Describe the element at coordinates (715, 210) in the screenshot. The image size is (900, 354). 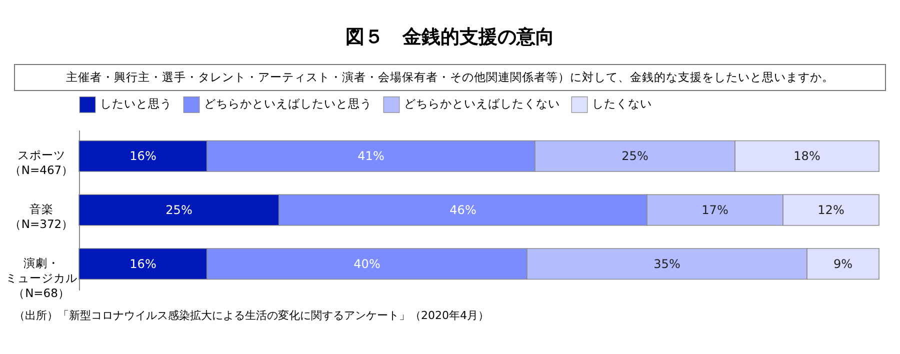
I see `data-label: 17%` at that location.